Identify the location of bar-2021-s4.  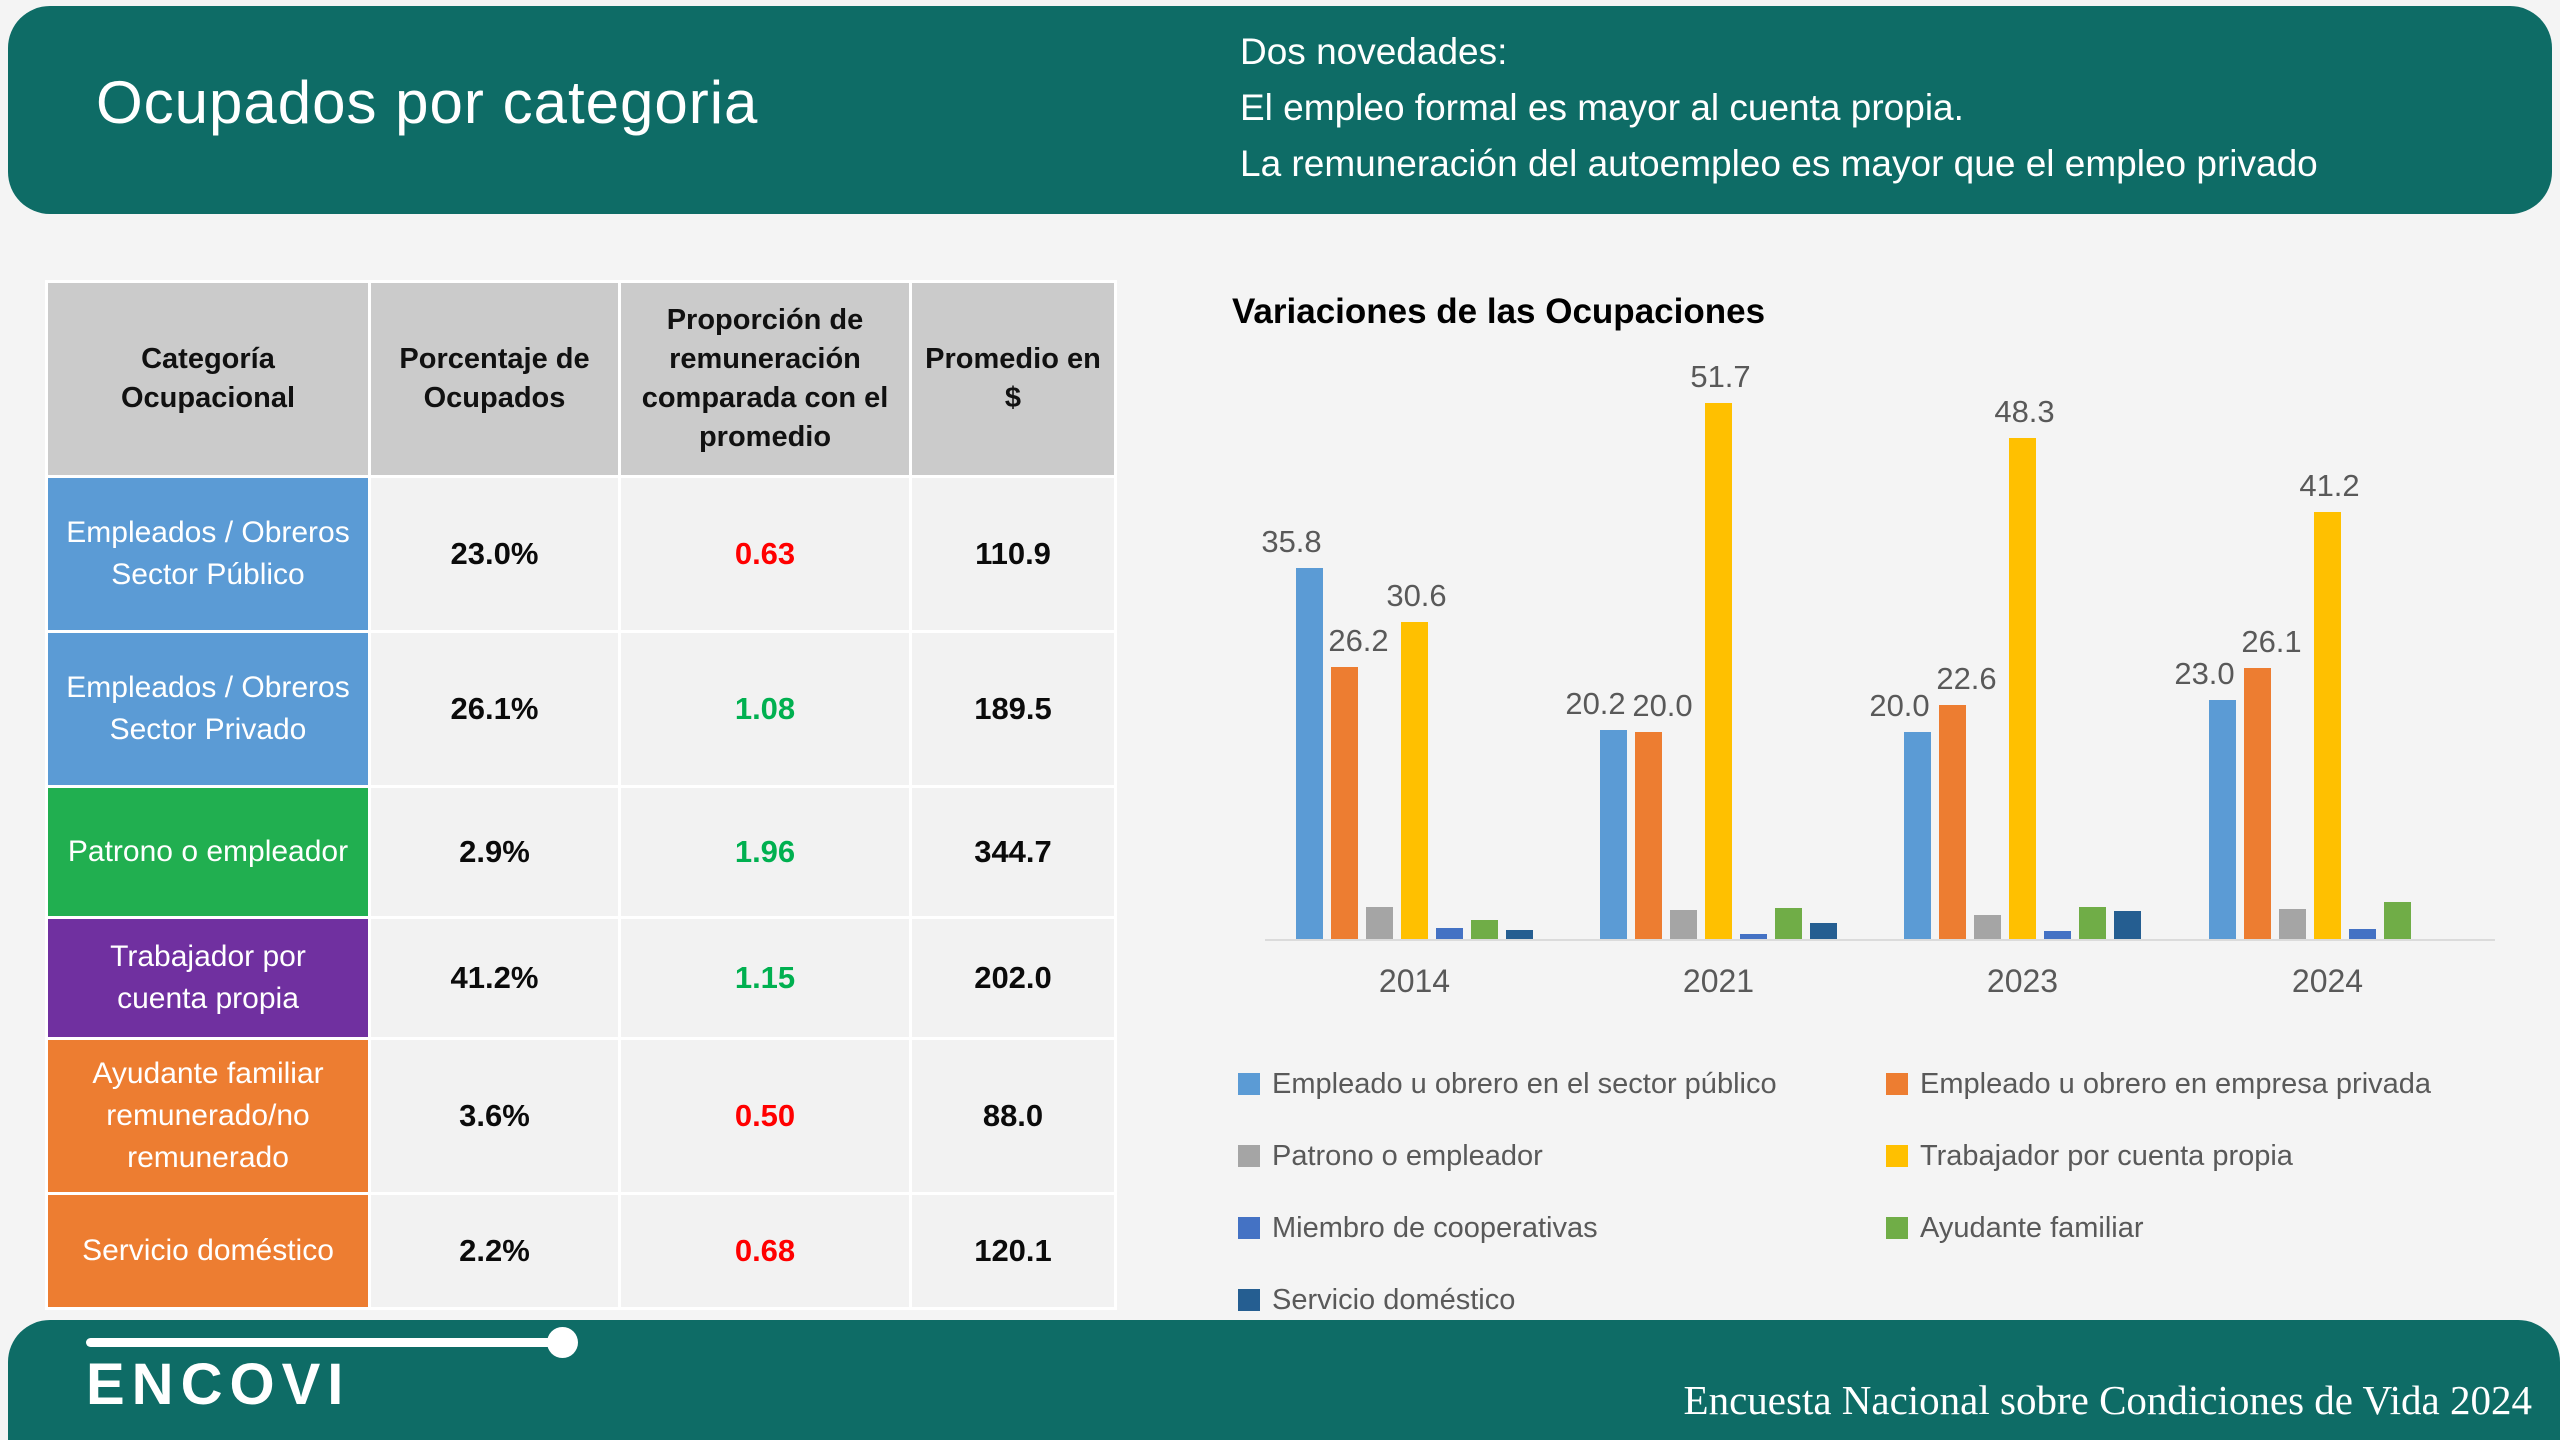
(1753, 936).